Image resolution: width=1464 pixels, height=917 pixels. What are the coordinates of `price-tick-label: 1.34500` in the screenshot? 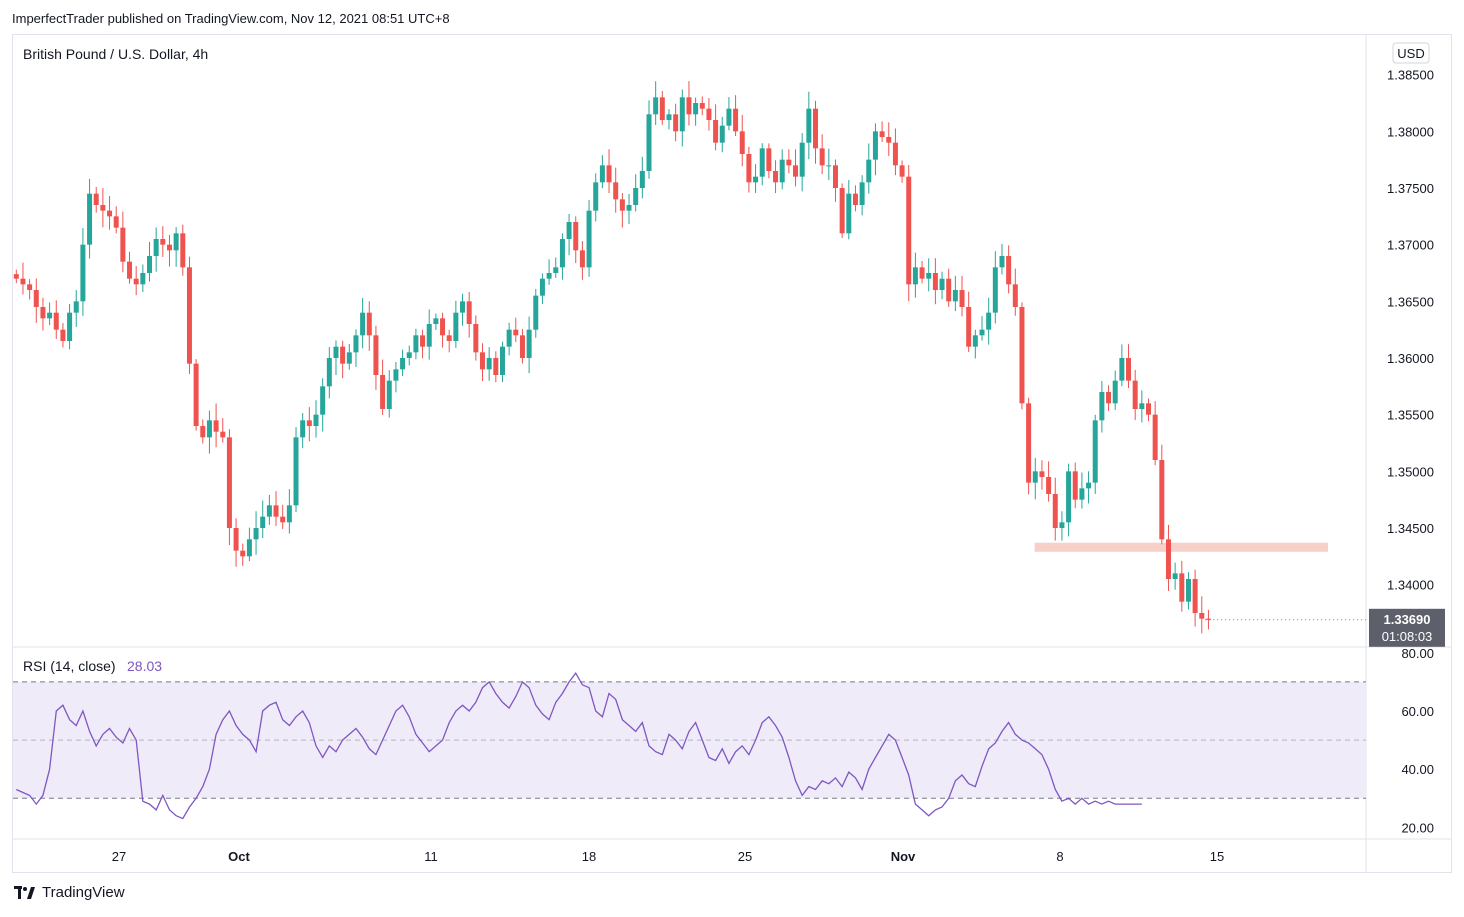 It's located at (1410, 528).